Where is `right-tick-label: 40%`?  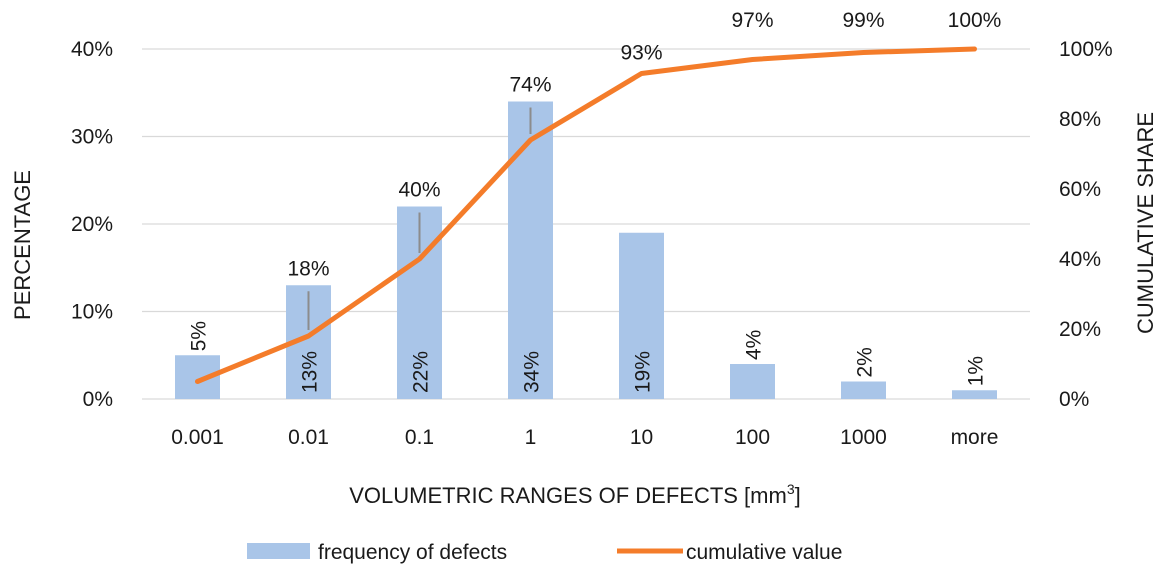
right-tick-label: 40% is located at coordinates (1080, 259).